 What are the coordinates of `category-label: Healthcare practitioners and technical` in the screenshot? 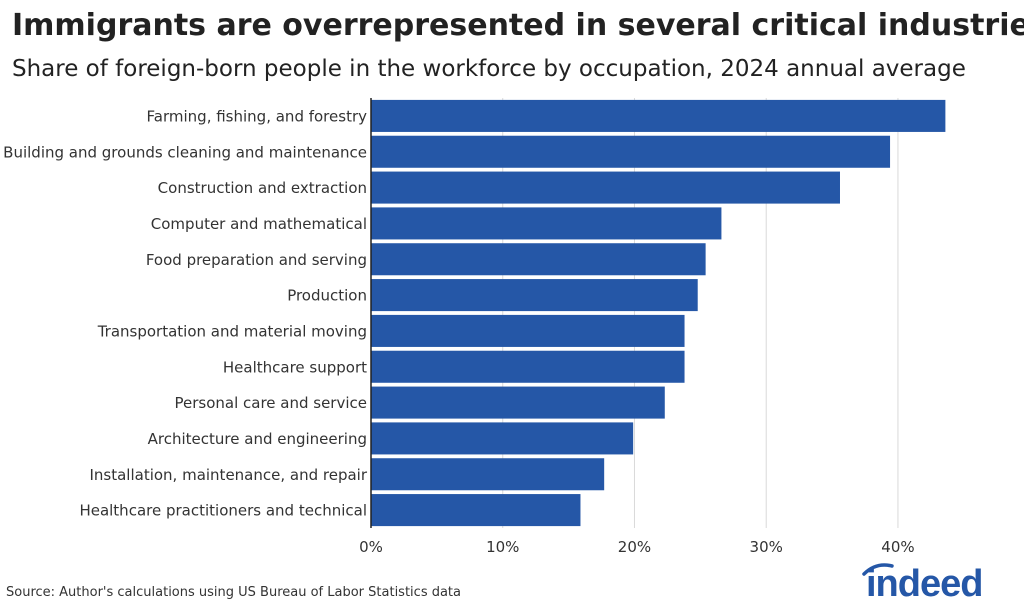 It's located at (223, 511).